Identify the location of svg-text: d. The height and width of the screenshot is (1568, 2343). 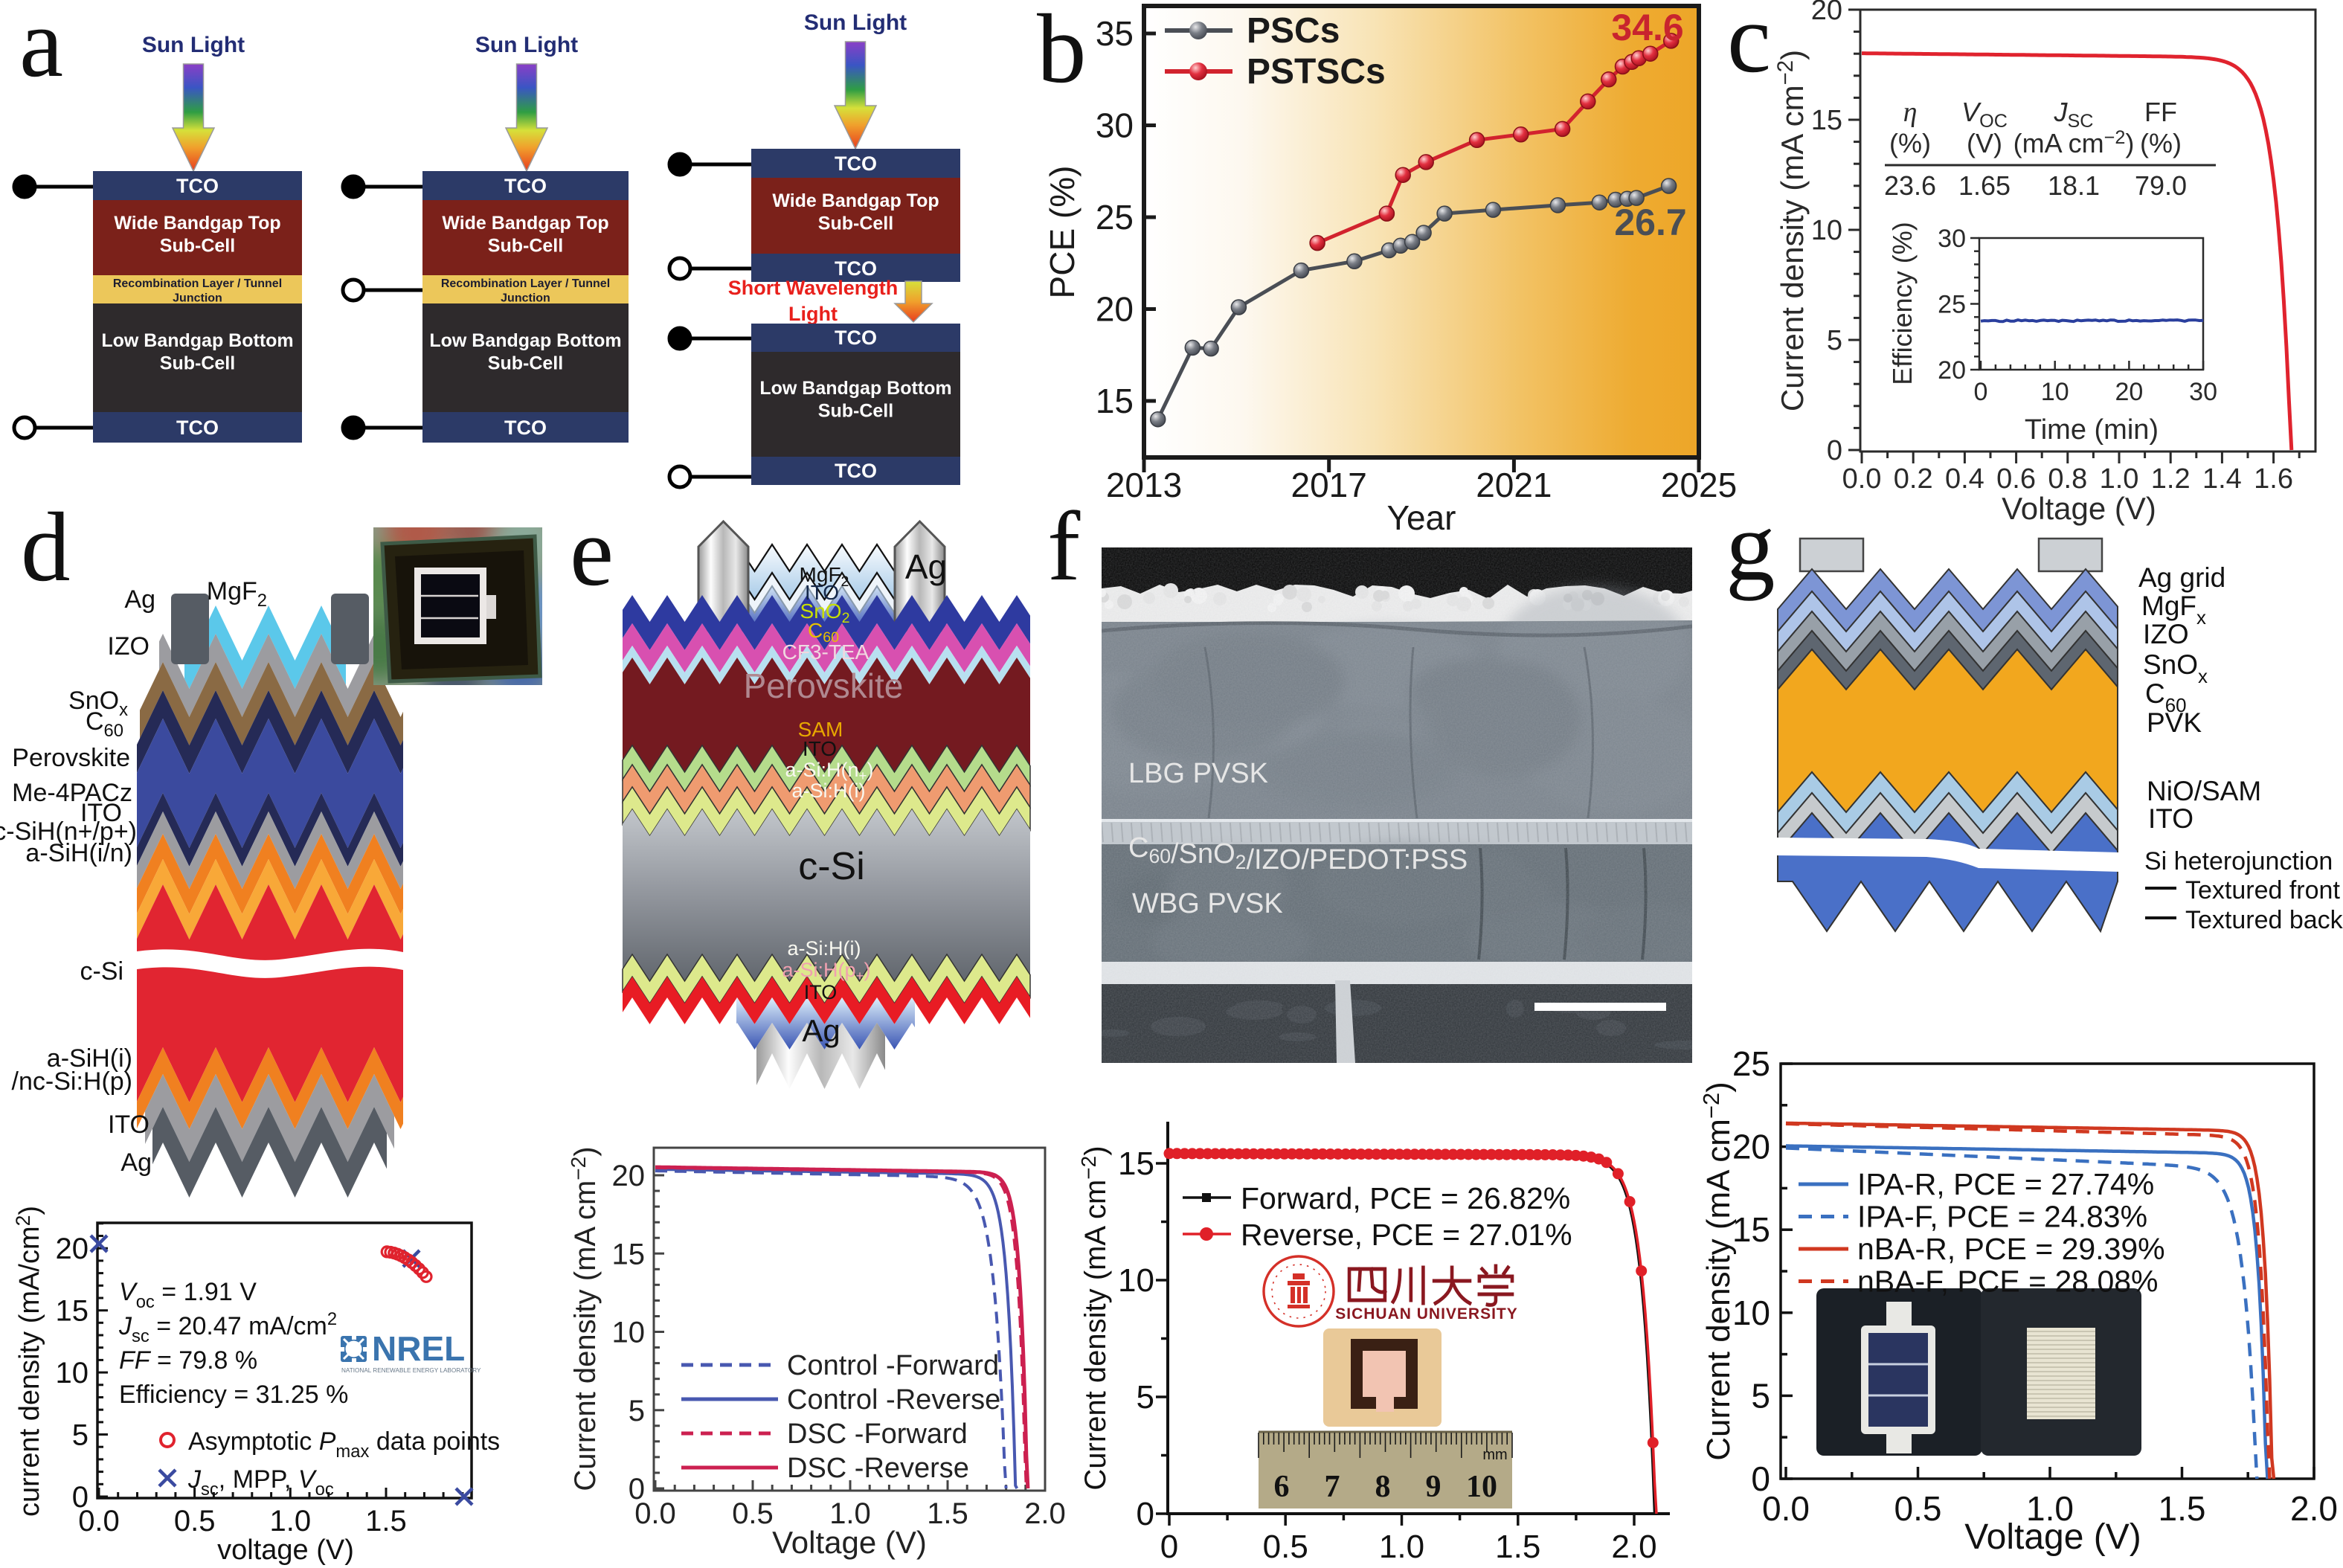
(46, 547).